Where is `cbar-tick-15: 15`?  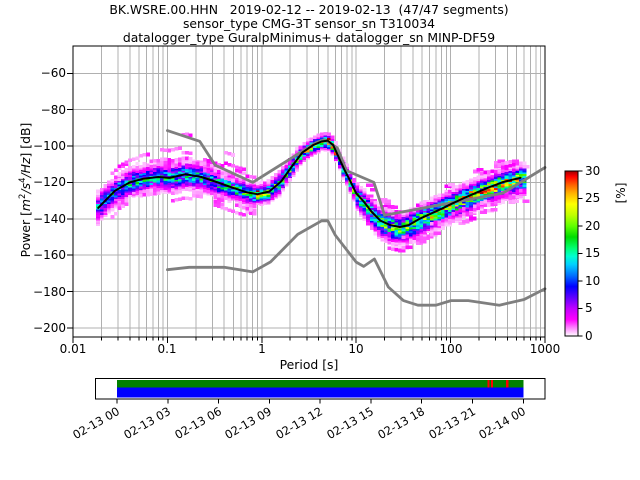
cbar-tick-15: 15 is located at coordinates (593, 253).